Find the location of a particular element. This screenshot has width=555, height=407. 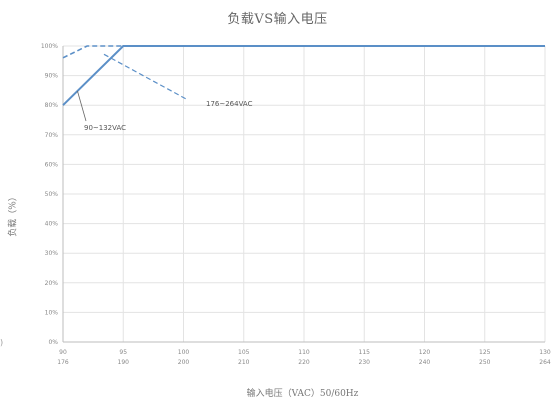

y-tick-label: 70% is located at coordinates (52, 135).